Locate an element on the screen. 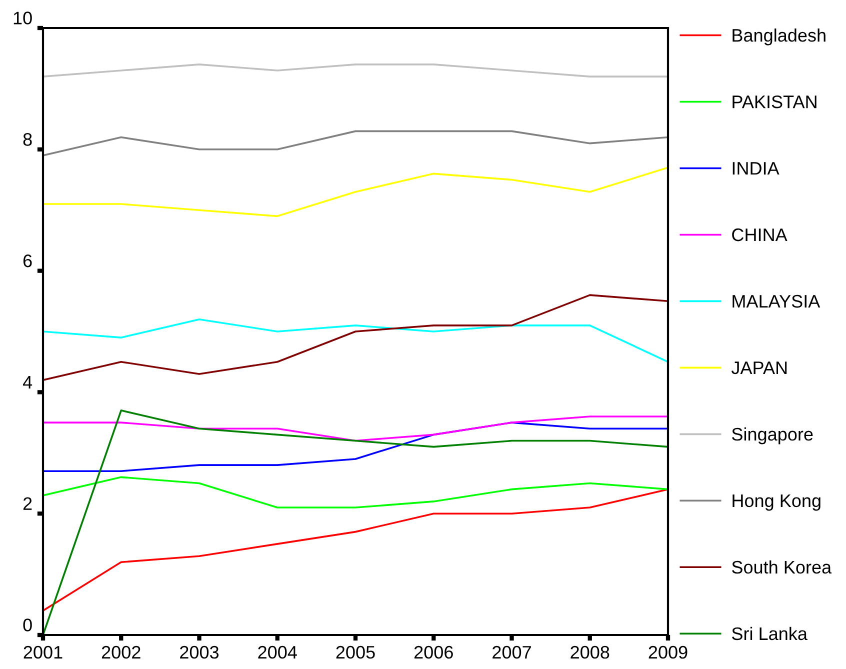 This screenshot has height=669, width=846. x-tick-label: 2005 is located at coordinates (355, 652).